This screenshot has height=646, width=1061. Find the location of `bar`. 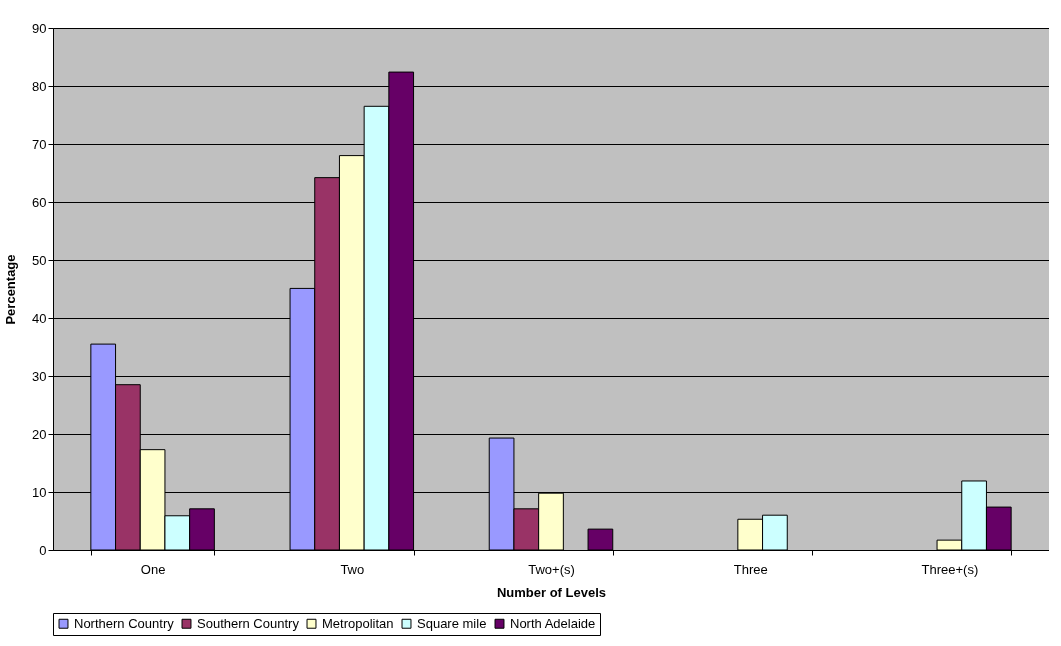

bar is located at coordinates (600, 539).